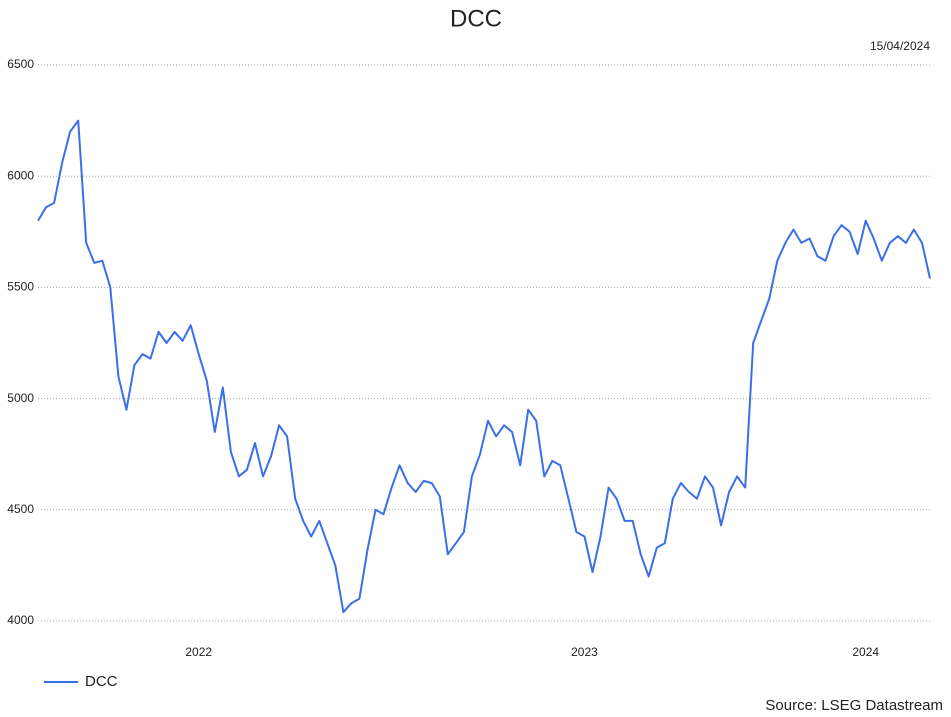  Describe the element at coordinates (854, 705) in the screenshot. I see `source-label: Source: LSEG Datastream` at that location.